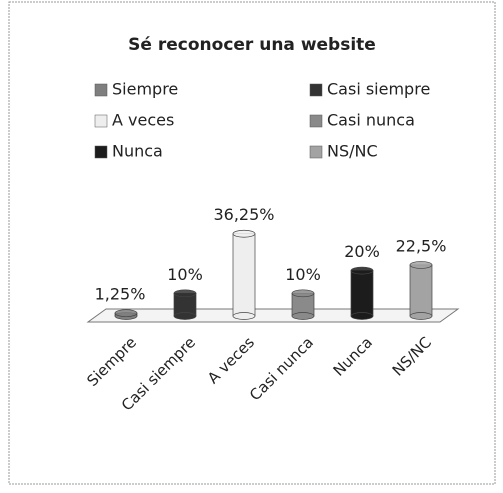  What do you see at coordinates (252, 45) in the screenshot?
I see `chart-title: Sé reconocer una website` at bounding box center [252, 45].